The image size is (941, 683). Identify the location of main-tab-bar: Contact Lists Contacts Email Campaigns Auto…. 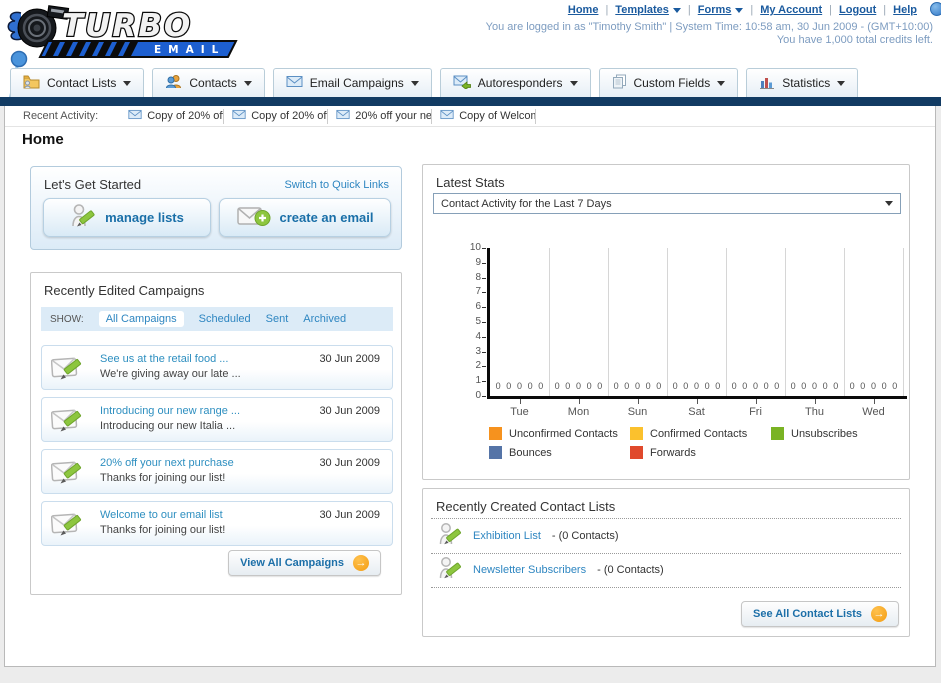
(475, 81).